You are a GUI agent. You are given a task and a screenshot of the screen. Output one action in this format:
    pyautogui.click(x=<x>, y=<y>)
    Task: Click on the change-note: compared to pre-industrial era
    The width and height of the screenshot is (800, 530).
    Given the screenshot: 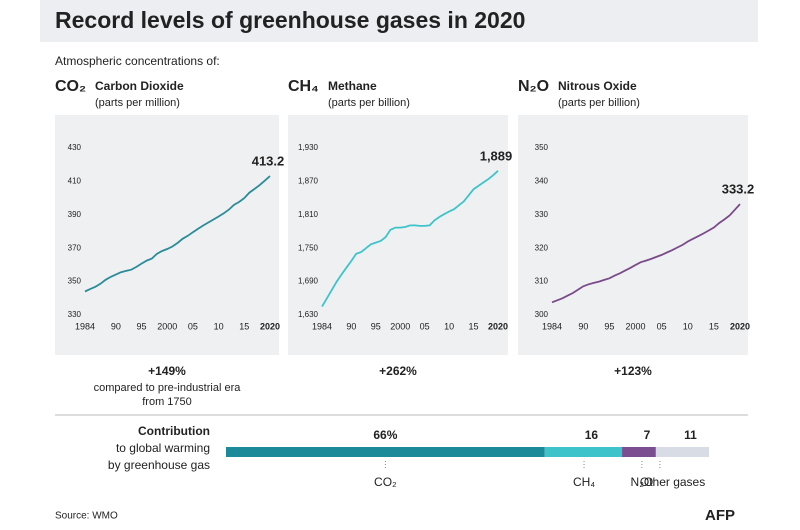 What is the action you would take?
    pyautogui.click(x=168, y=388)
    